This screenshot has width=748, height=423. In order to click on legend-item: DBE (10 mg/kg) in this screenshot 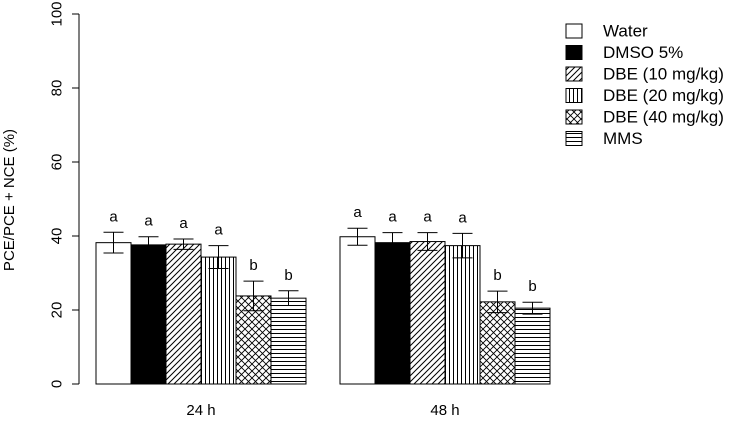, I will do `click(644, 74)`.